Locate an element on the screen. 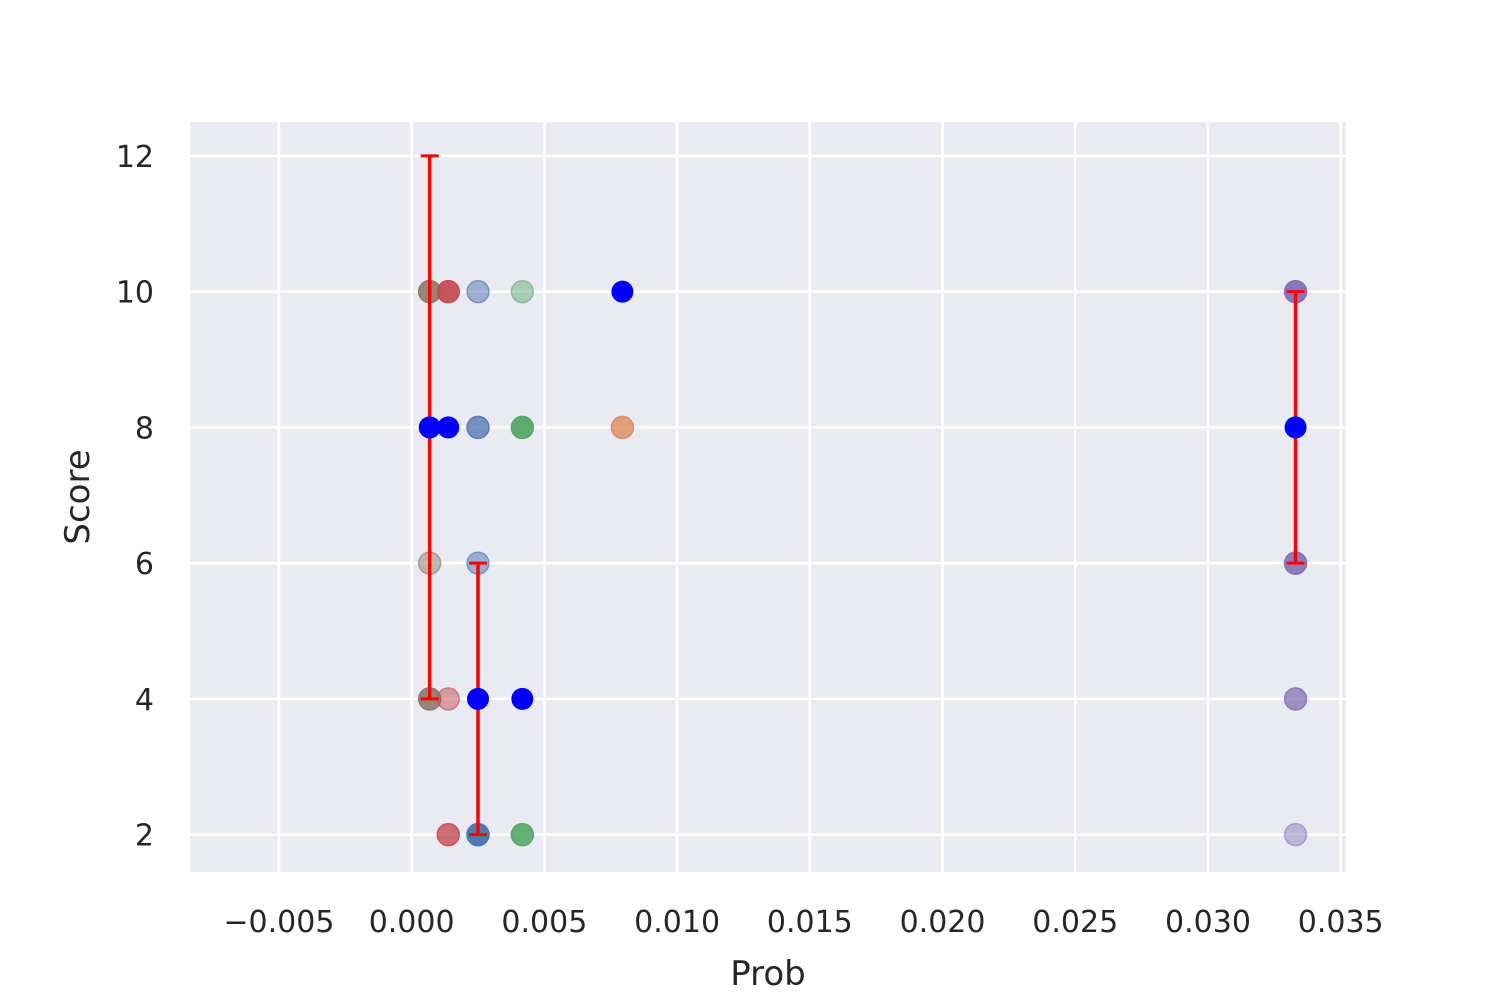 Image resolution: width=1500 pixels, height=1005 pixels. x-tick-label: 0.005 is located at coordinates (544, 922).